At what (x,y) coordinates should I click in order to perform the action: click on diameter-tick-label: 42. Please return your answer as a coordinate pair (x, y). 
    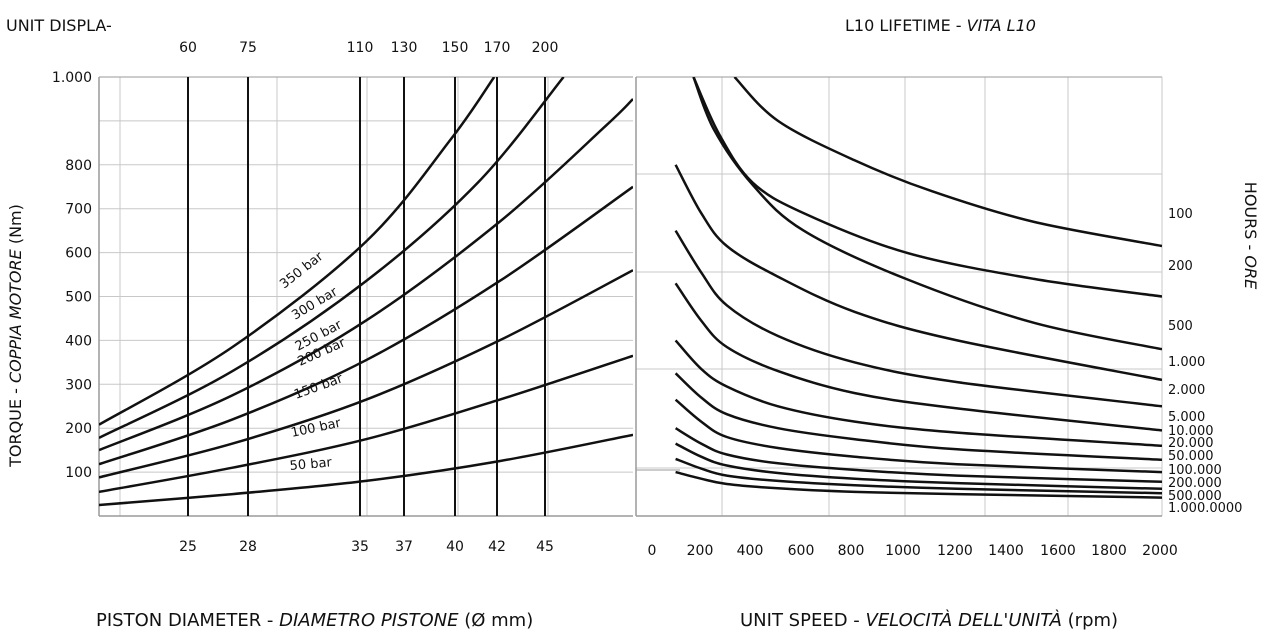
    Looking at the image, I should click on (497, 547).